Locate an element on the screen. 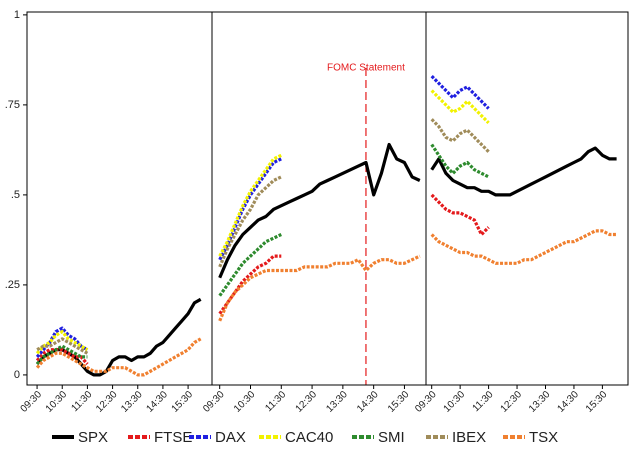  annotation: FOMC Statement is located at coordinates (366, 68).